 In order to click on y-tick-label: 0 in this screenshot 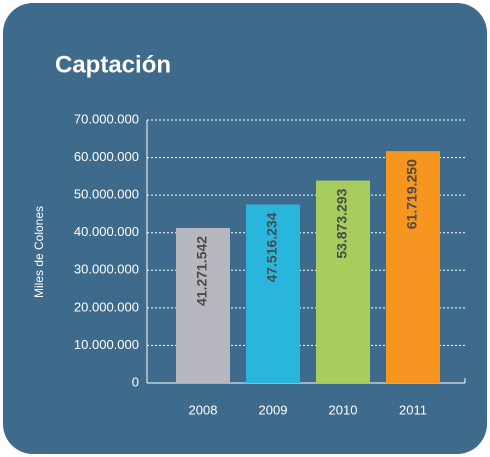, I will do `click(135, 381)`.